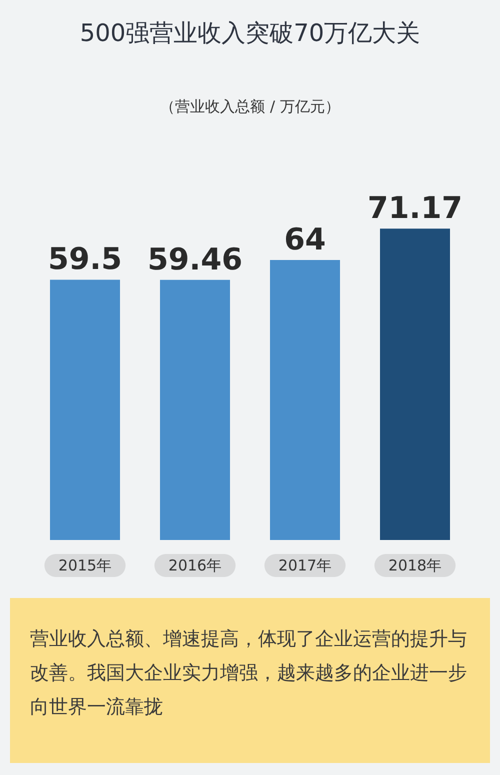 The width and height of the screenshot is (500, 775). Describe the element at coordinates (415, 208) in the screenshot. I see `data-label: 71.17` at that location.